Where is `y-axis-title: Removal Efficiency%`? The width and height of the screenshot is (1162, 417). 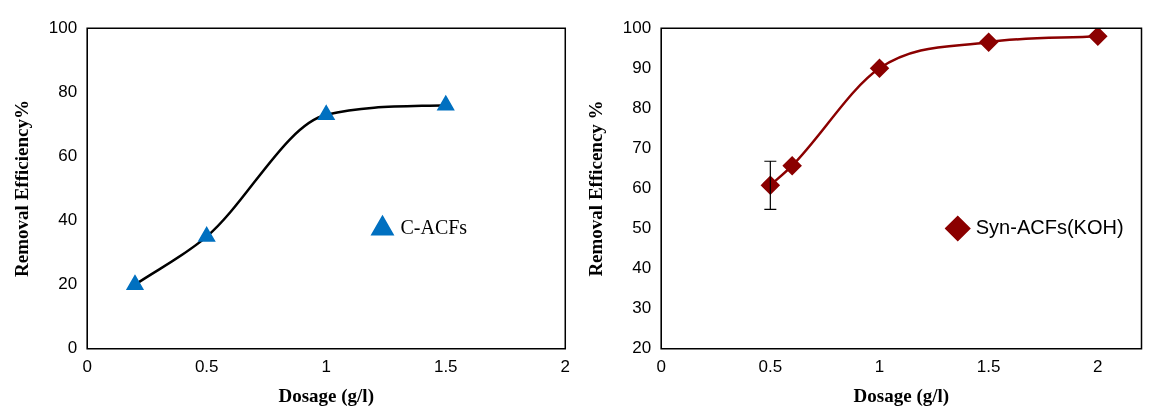
y-axis-title: Removal Efficiency% is located at coordinates (22, 188).